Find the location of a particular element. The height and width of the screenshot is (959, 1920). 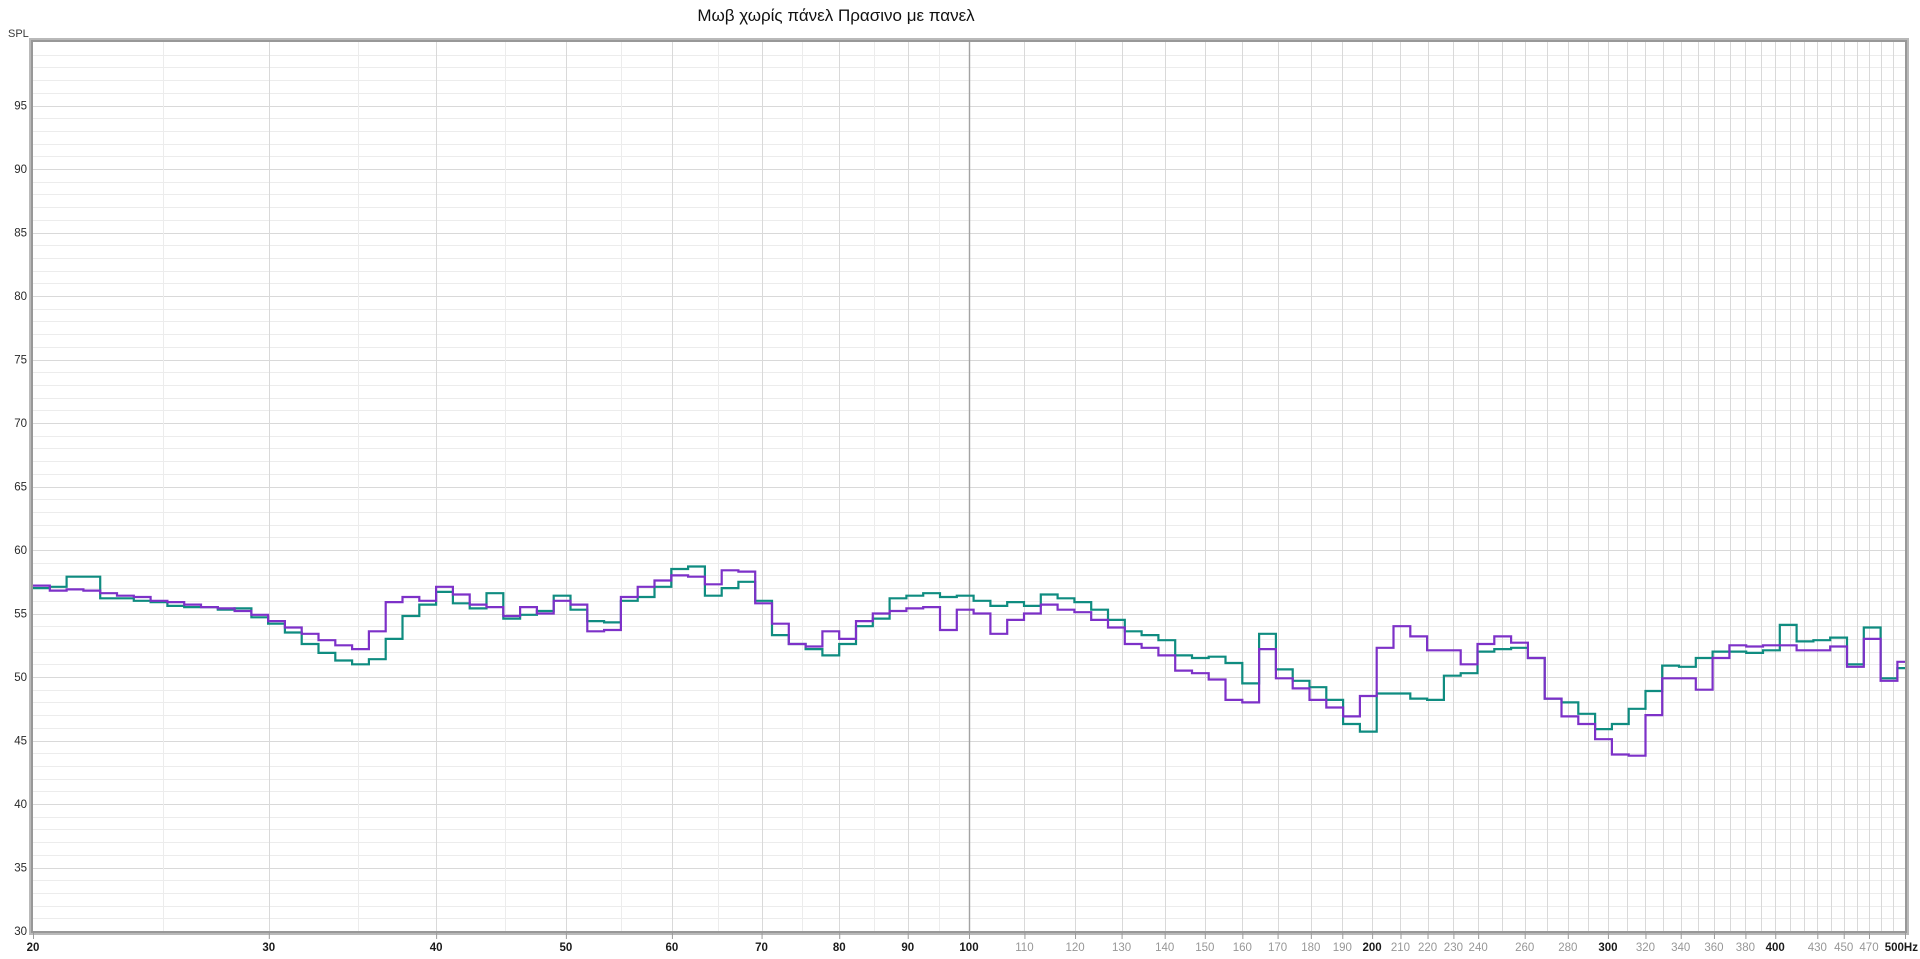

y-tick-label: 50 is located at coordinates (20, 678).